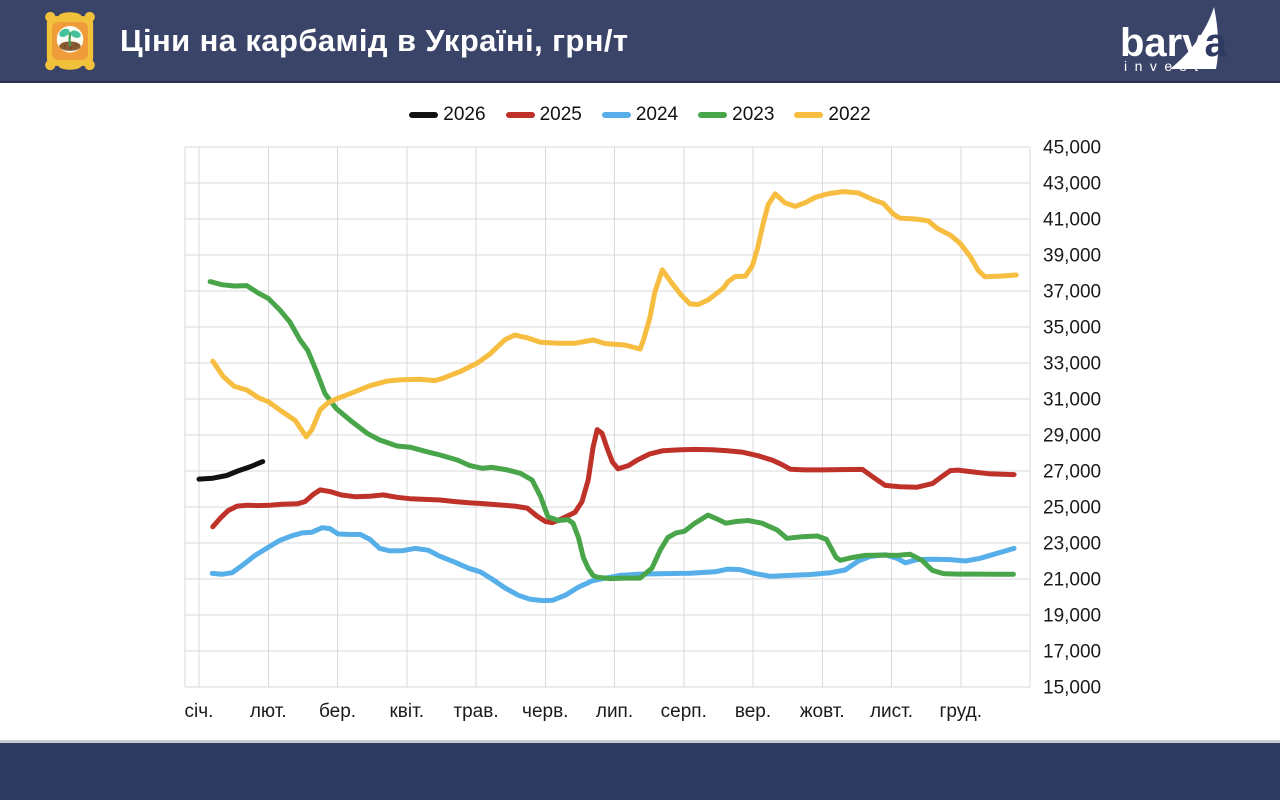 The width and height of the screenshot is (1280, 800). Describe the element at coordinates (684, 711) in the screenshot. I see `x-axis-label: серп.` at that location.